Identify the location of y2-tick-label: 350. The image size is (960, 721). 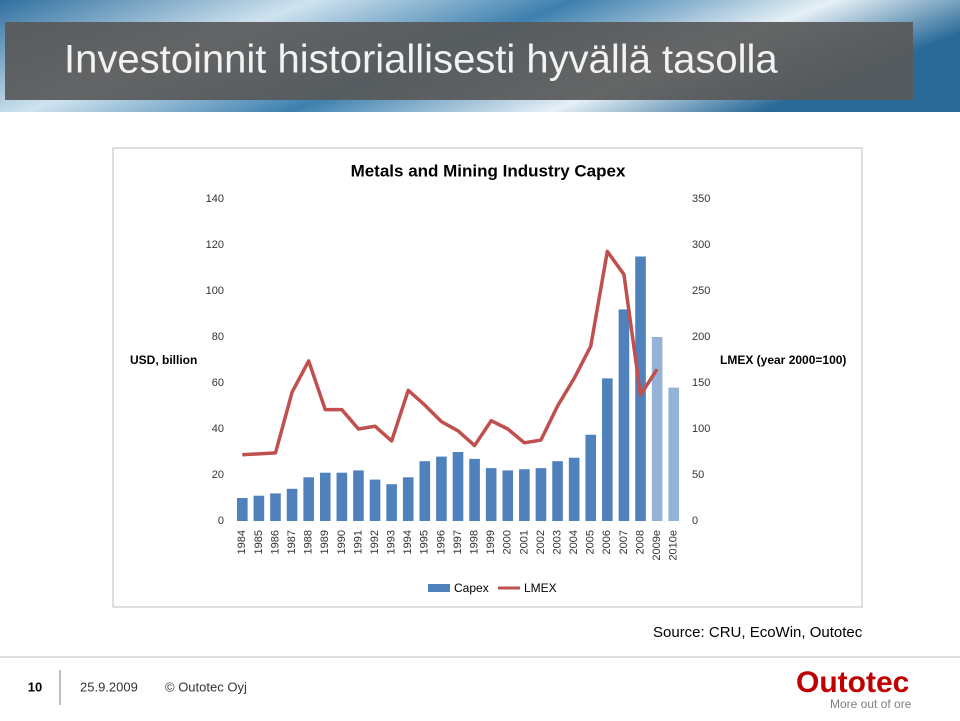
(701, 199).